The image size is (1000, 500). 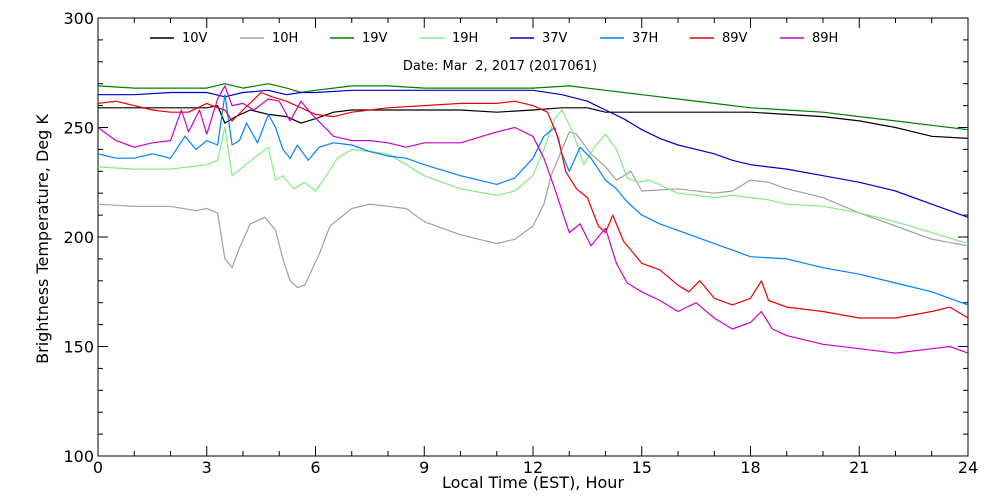 What do you see at coordinates (494, 38) in the screenshot?
I see `legend: 10V 10H 19V 19H 37V 37H 89V 89H` at bounding box center [494, 38].